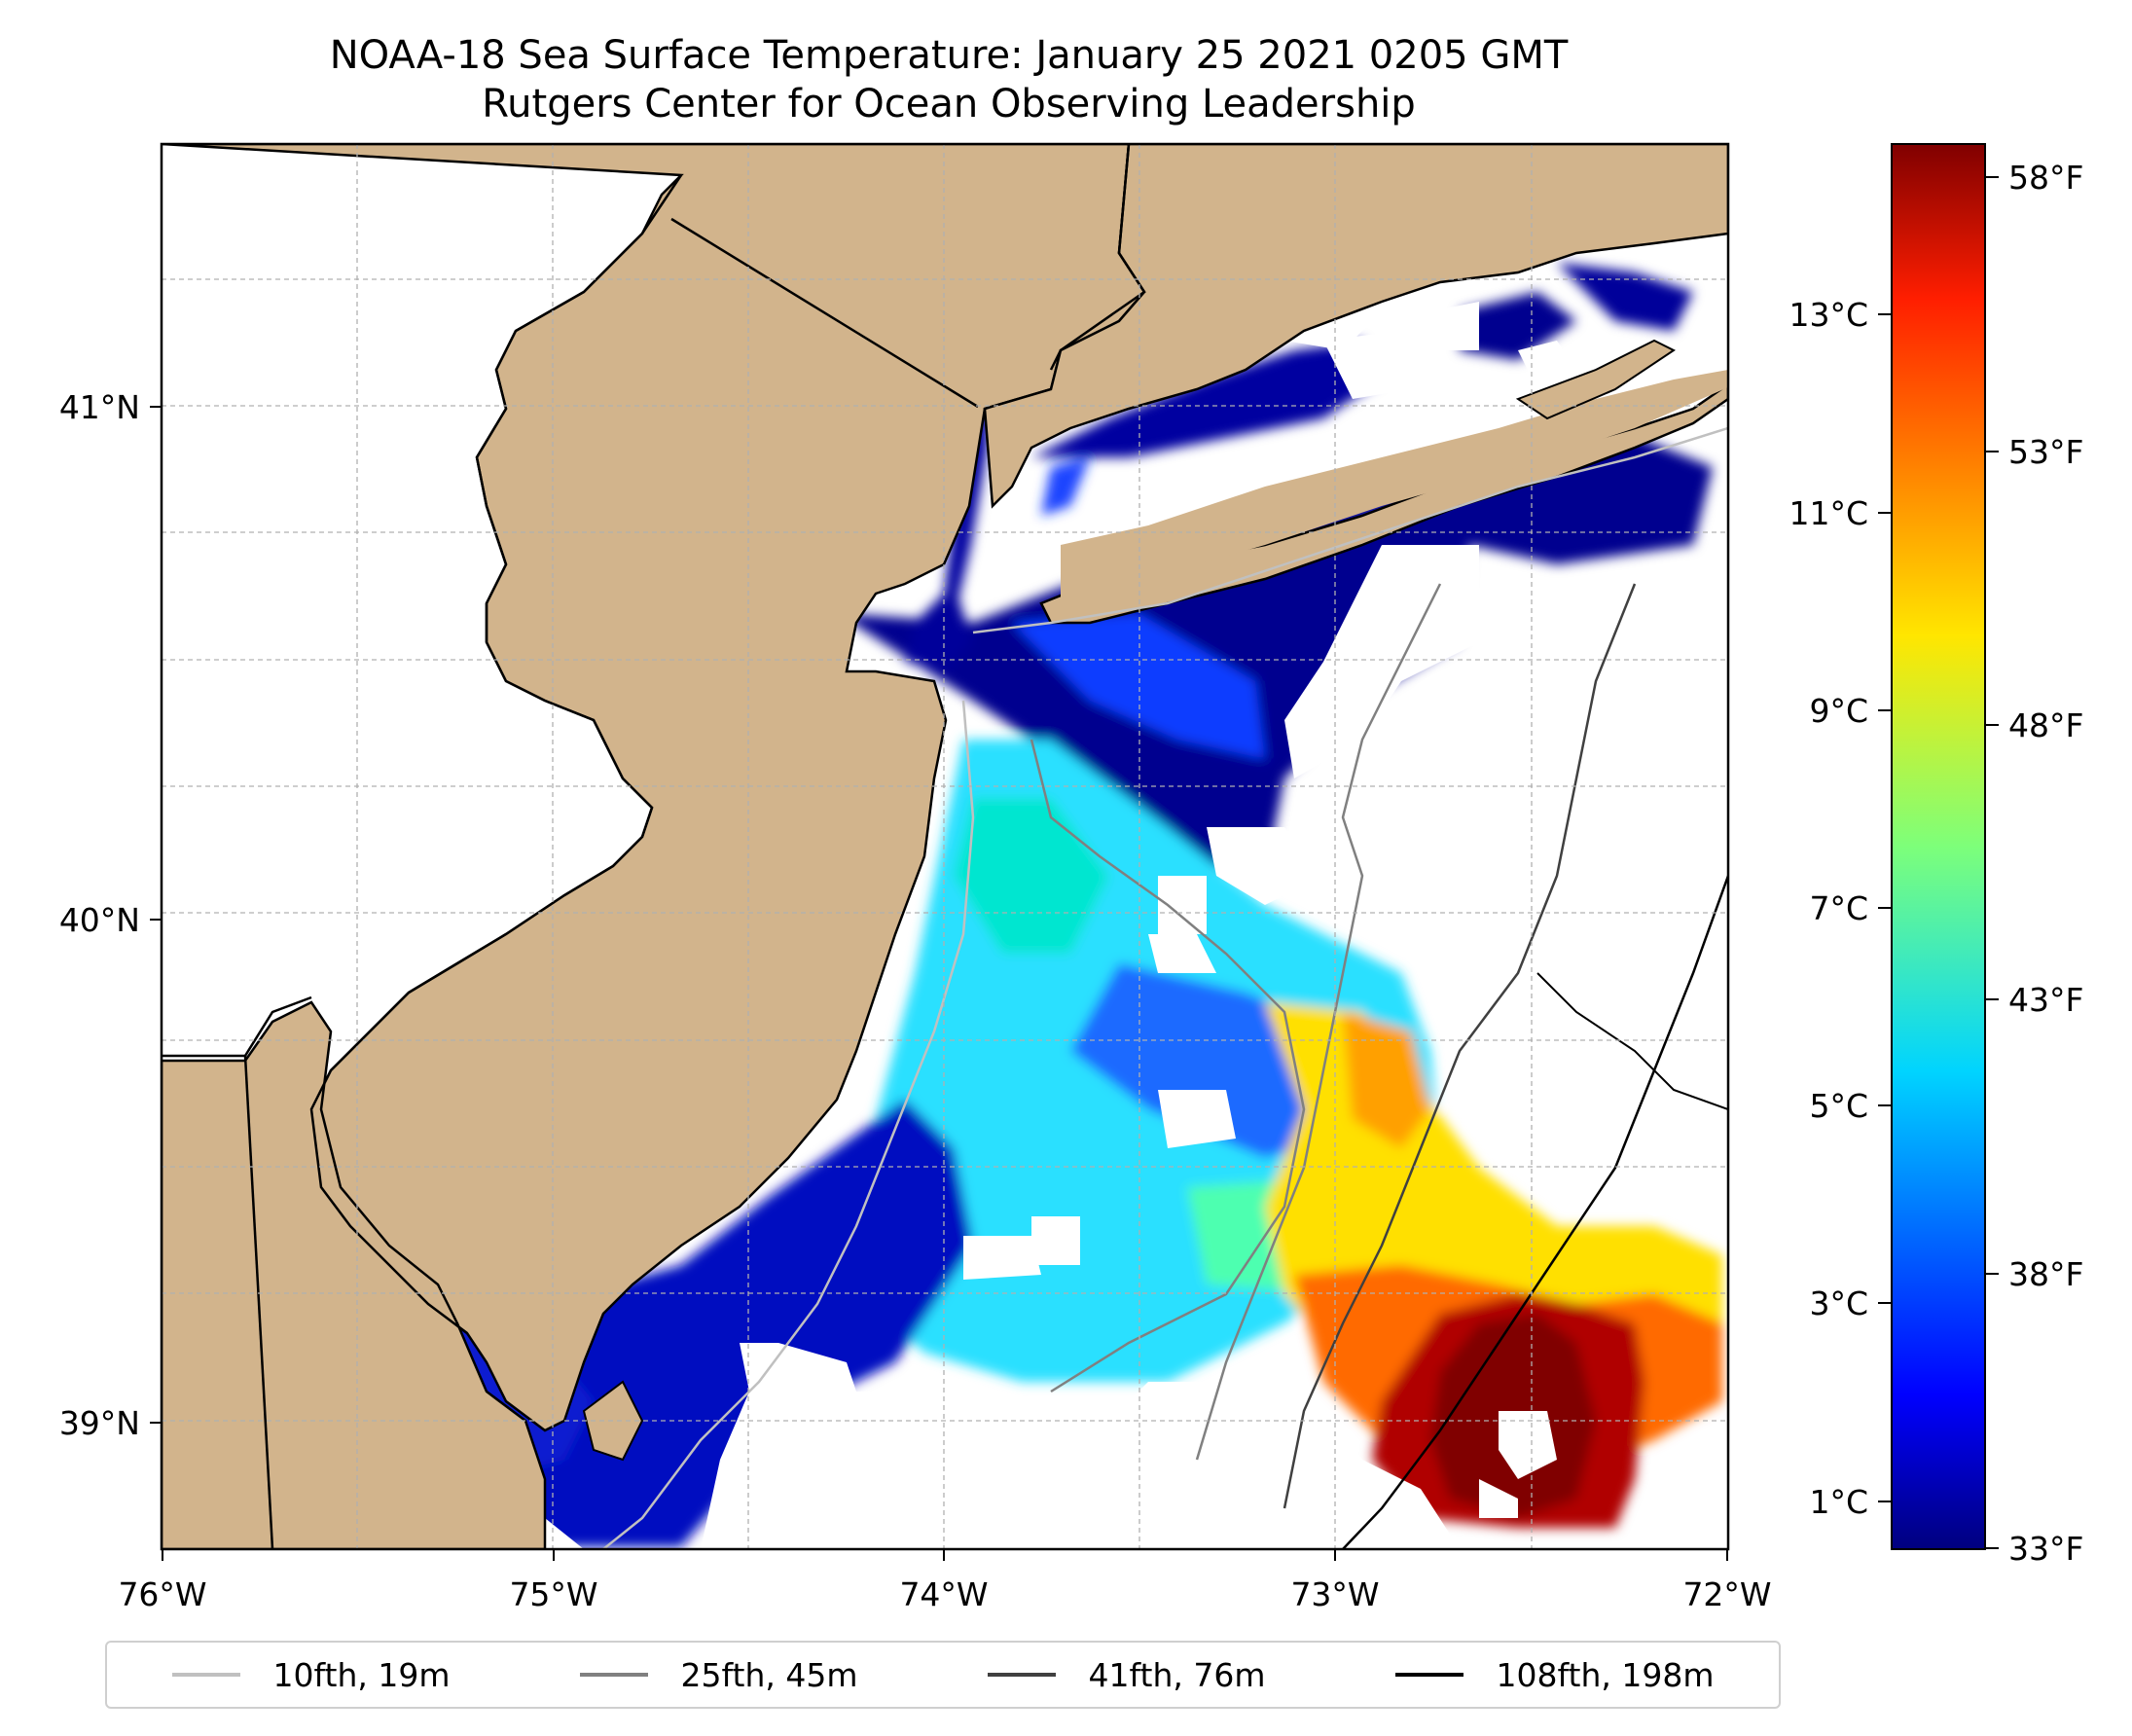 The width and height of the screenshot is (2132, 1736). What do you see at coordinates (1839, 1303) in the screenshot?
I see `celsius-tick-label: 3°C` at bounding box center [1839, 1303].